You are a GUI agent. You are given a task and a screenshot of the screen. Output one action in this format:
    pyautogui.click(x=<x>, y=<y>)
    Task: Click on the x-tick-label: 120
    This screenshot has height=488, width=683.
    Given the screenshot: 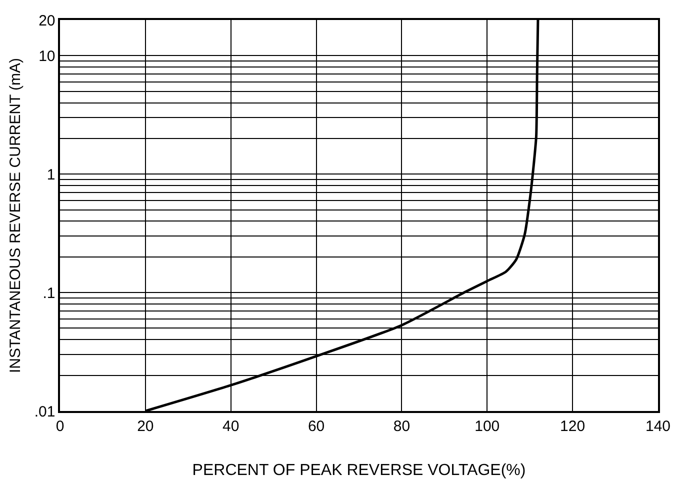 What is the action you would take?
    pyautogui.click(x=573, y=426)
    